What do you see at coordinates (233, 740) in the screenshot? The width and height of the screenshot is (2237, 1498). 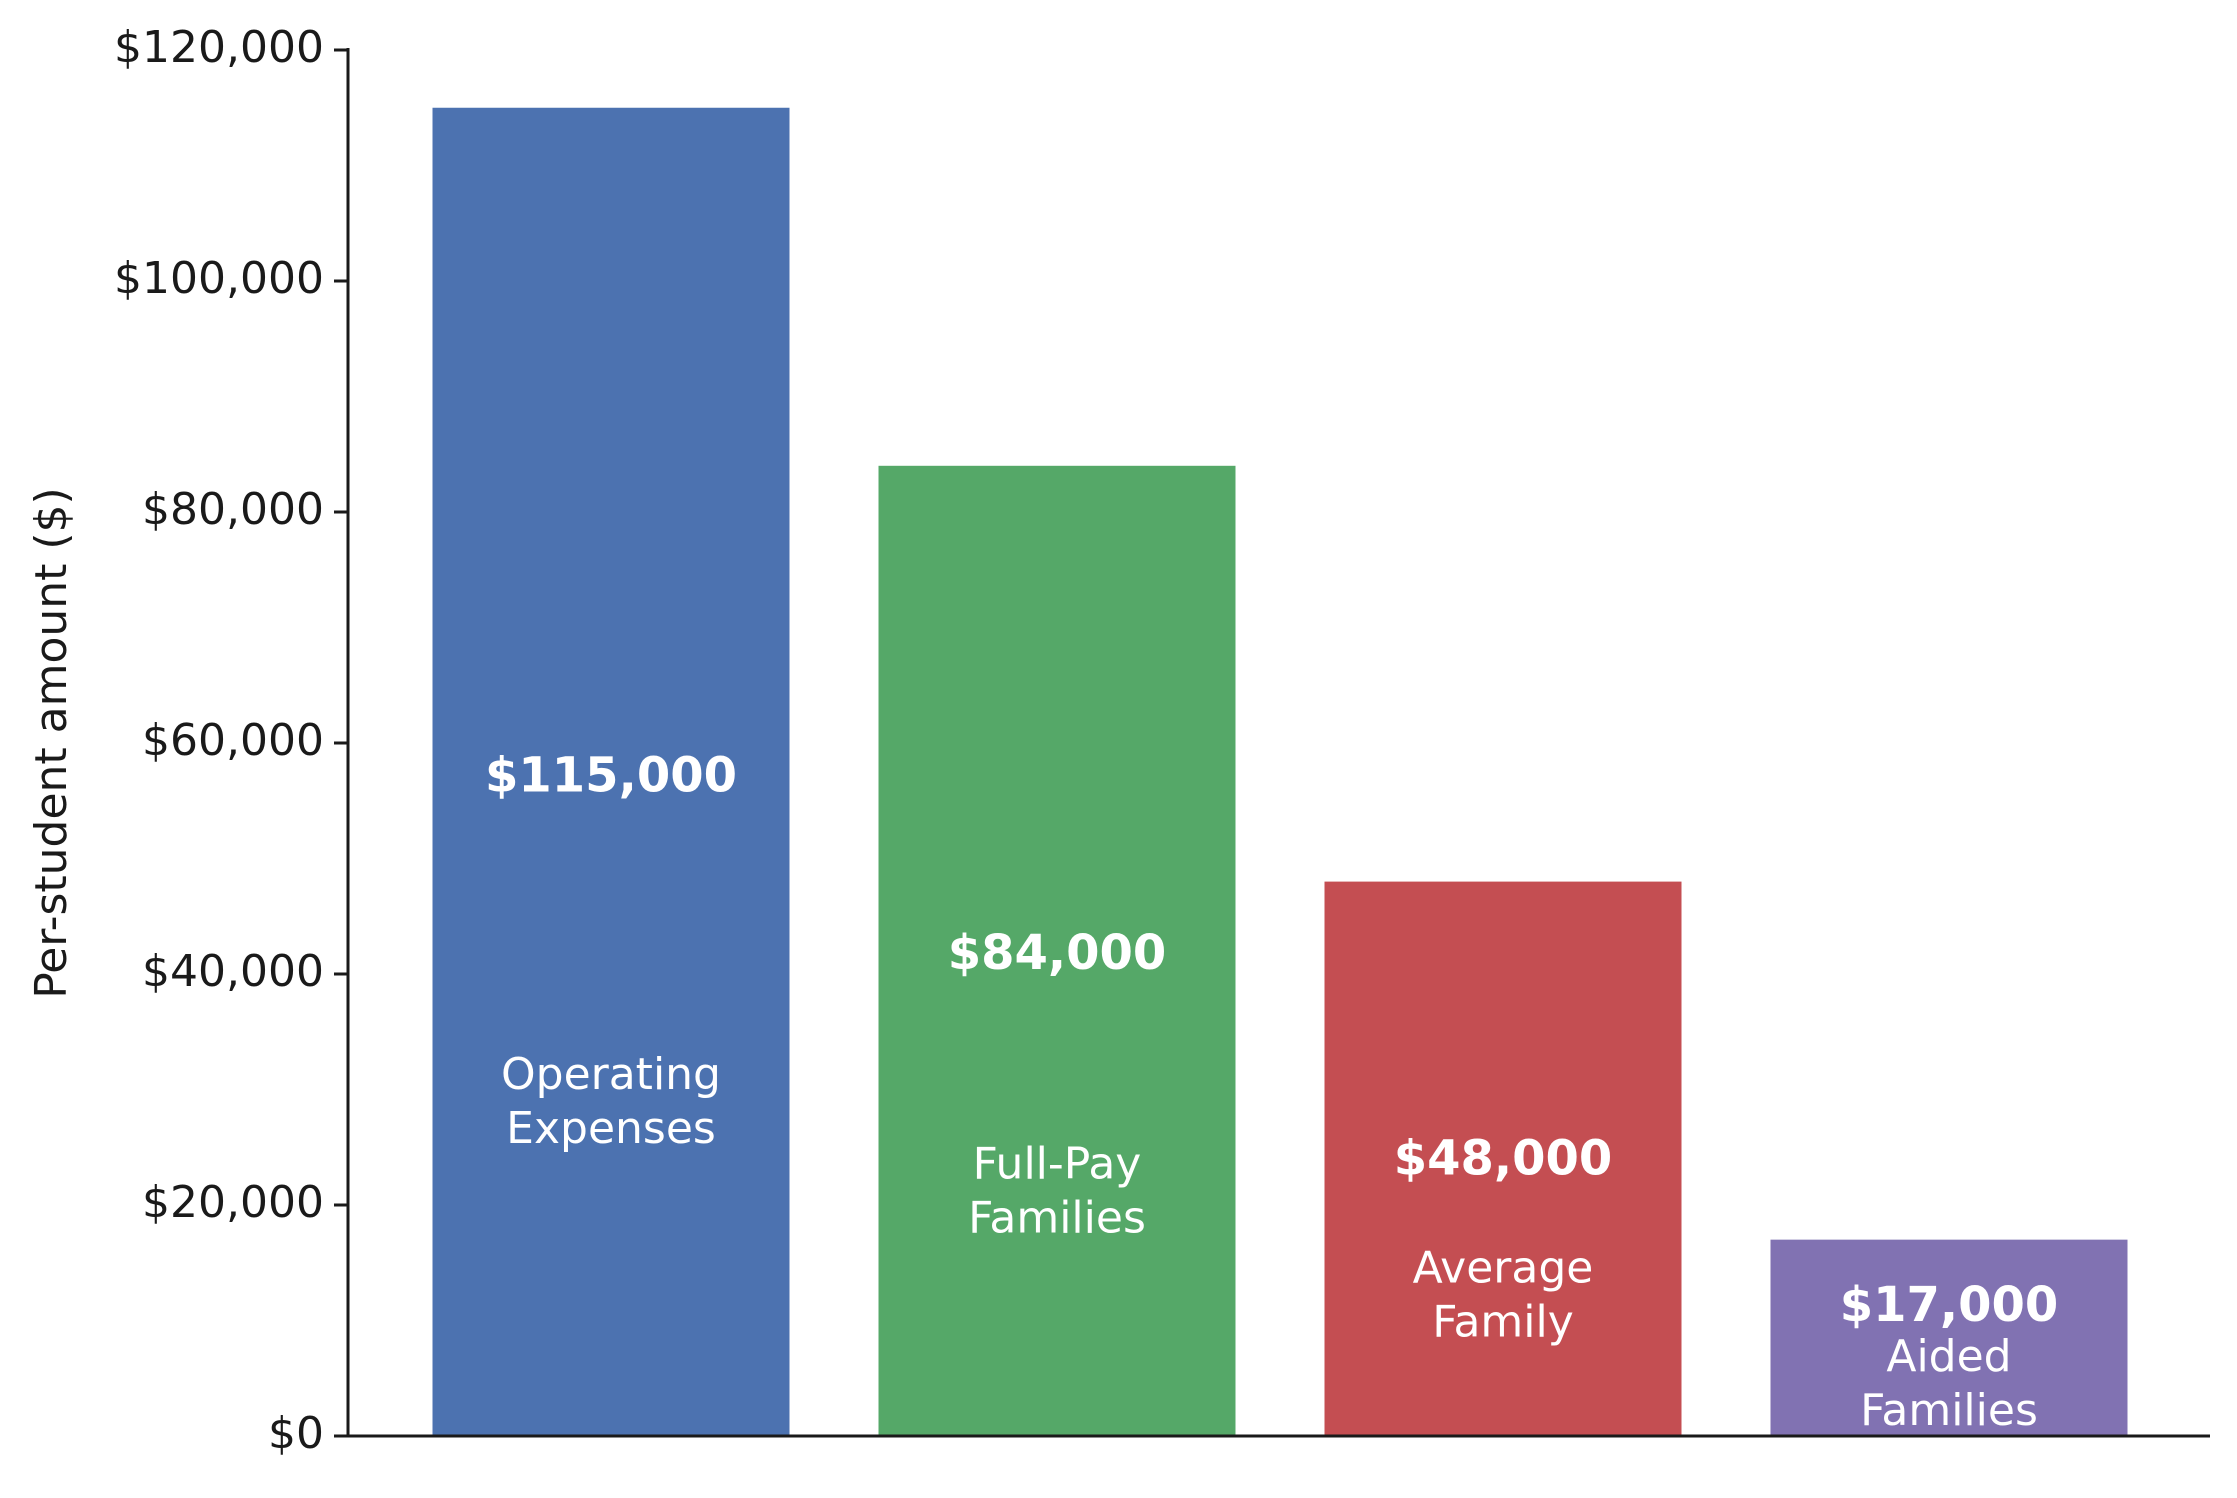 I see `y-tick-label: $60,000` at bounding box center [233, 740].